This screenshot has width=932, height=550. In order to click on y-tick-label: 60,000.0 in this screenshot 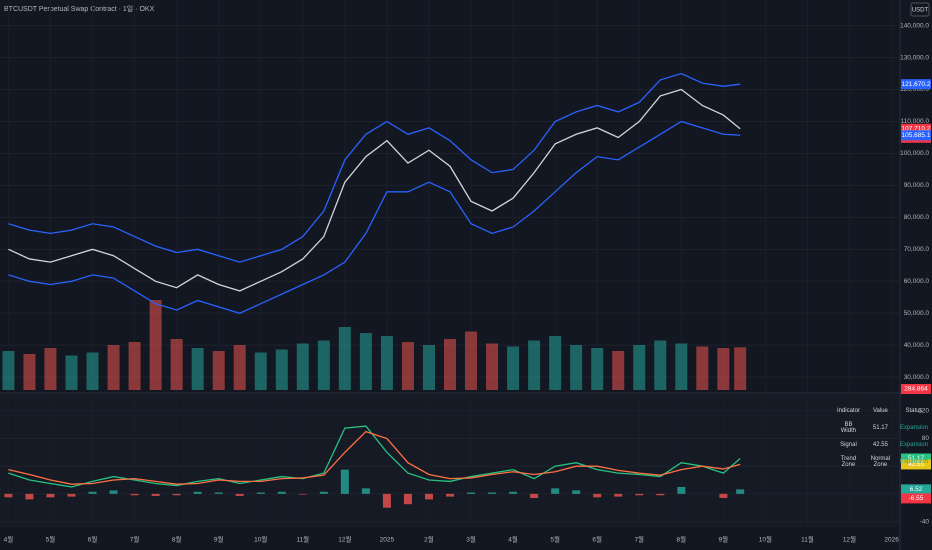, I will do `click(917, 281)`.